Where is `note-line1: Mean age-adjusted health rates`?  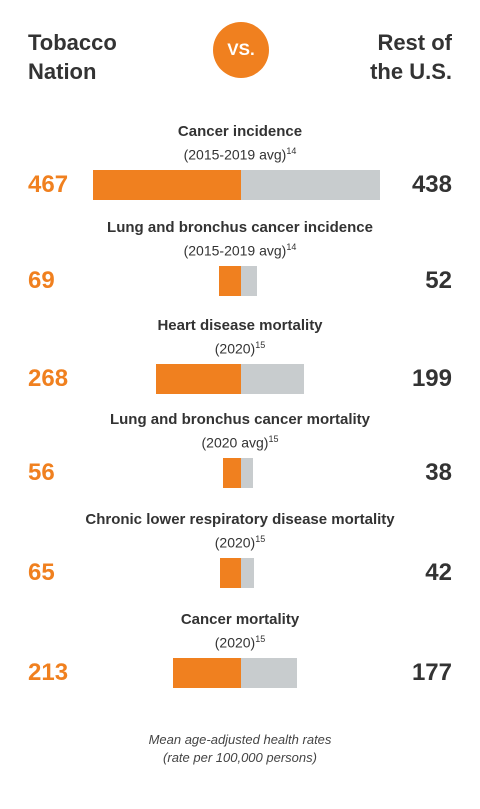
note-line1: Mean age-adjusted health rates is located at coordinates (240, 739).